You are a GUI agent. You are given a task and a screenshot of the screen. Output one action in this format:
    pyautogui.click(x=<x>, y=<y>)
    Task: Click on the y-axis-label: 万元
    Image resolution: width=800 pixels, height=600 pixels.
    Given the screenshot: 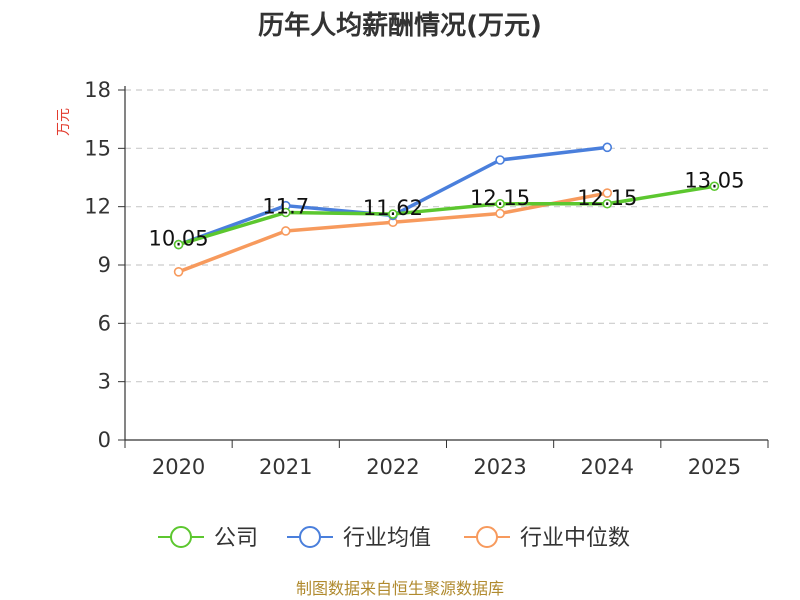 What is the action you would take?
    pyautogui.click(x=64, y=122)
    